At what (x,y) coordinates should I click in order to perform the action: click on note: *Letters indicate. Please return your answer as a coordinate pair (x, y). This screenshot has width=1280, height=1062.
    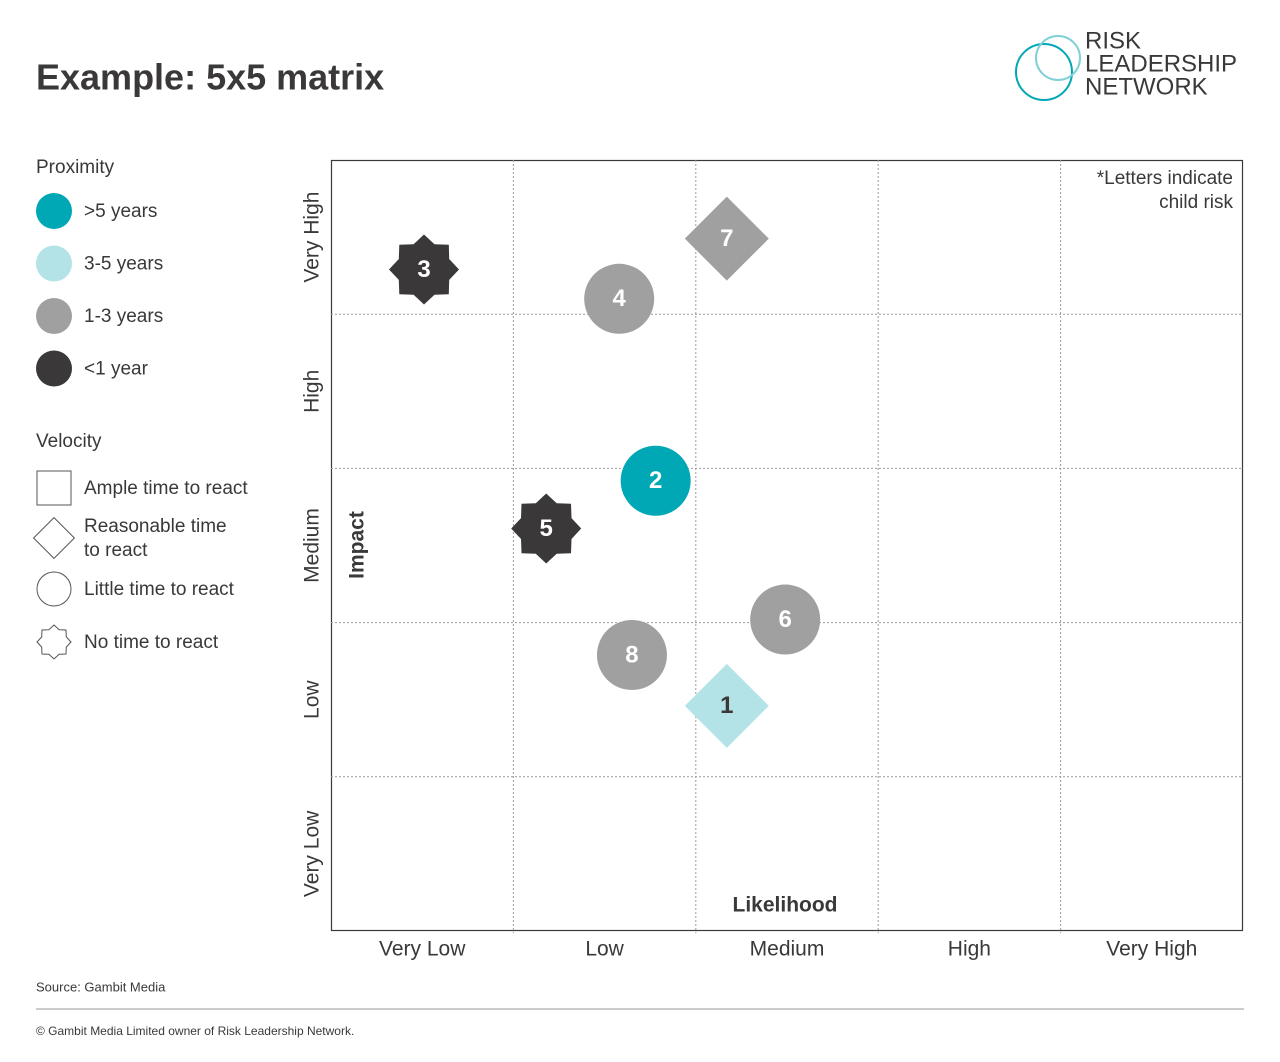
    Looking at the image, I should click on (1165, 178).